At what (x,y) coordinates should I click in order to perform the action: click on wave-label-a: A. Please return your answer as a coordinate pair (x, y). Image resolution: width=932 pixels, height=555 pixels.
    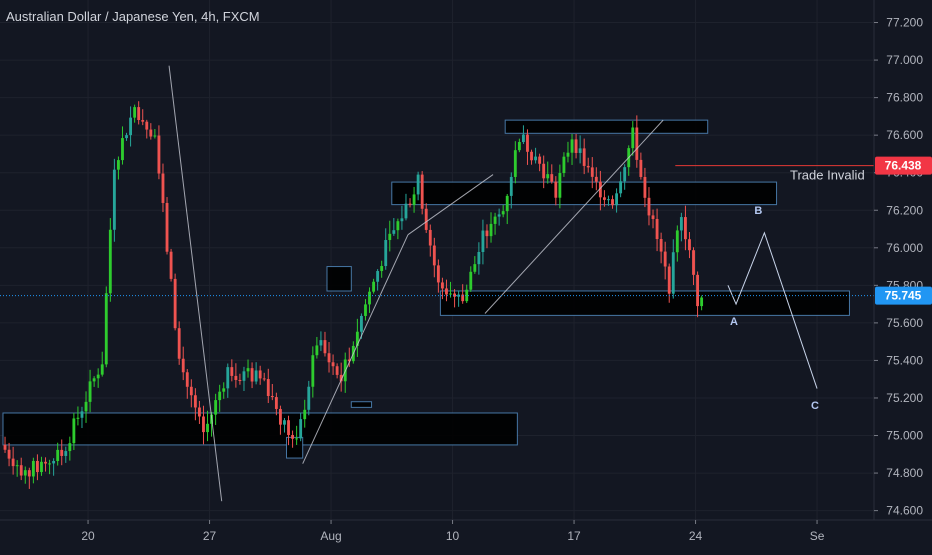
    Looking at the image, I should click on (734, 322).